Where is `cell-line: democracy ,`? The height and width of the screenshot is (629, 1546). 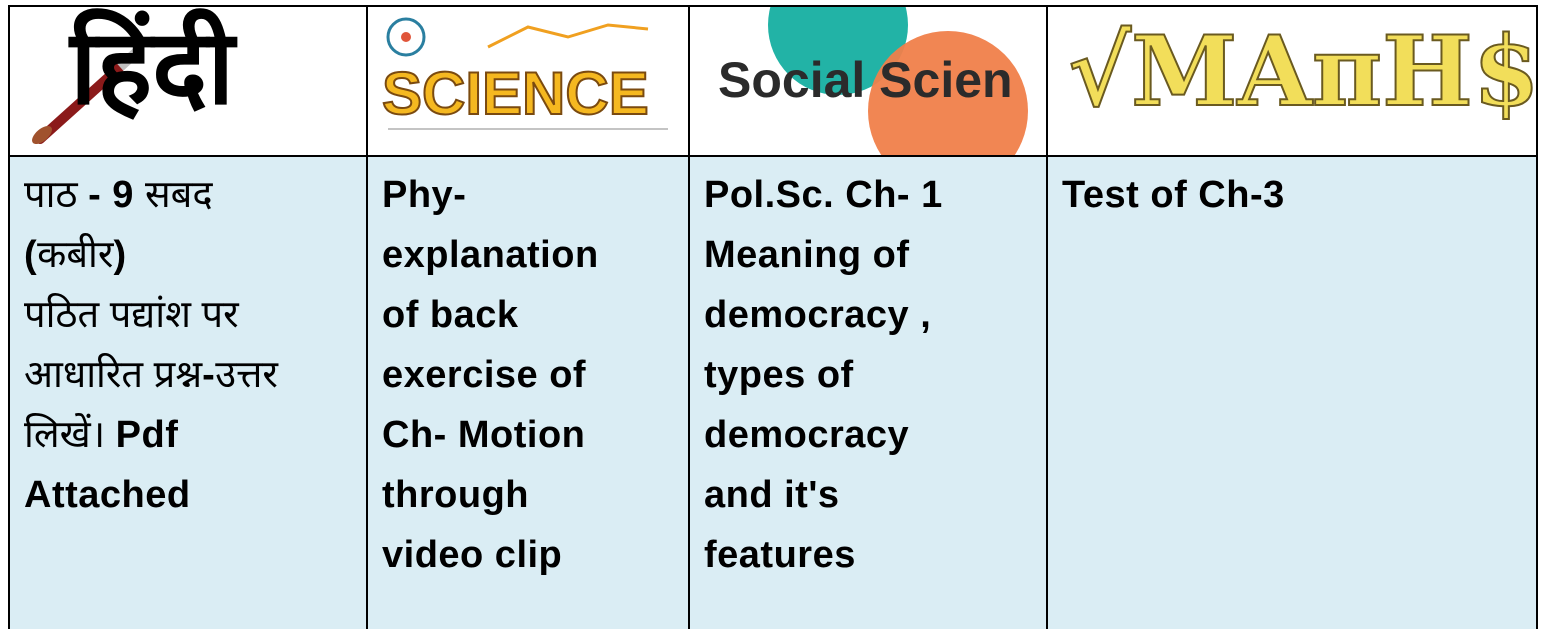
cell-line: democracy , is located at coordinates (818, 315).